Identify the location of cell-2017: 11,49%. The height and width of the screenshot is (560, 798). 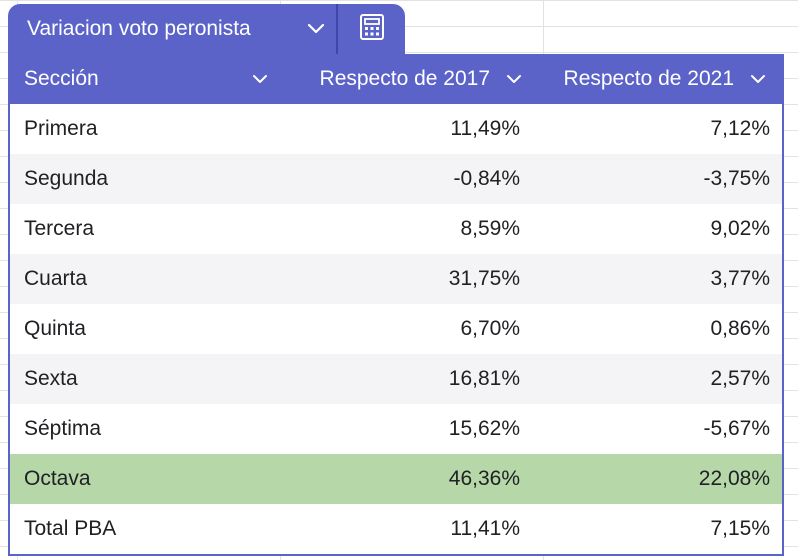
(485, 128).